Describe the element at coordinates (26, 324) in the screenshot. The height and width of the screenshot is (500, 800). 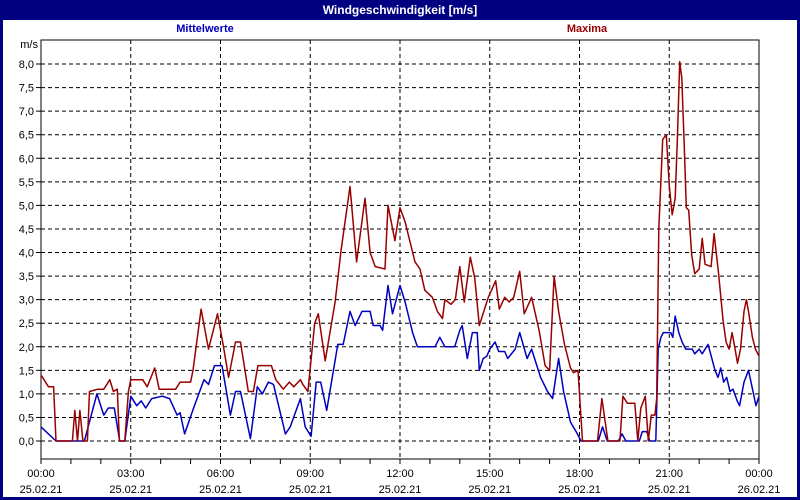
I see `y-tick-label: 2,5` at that location.